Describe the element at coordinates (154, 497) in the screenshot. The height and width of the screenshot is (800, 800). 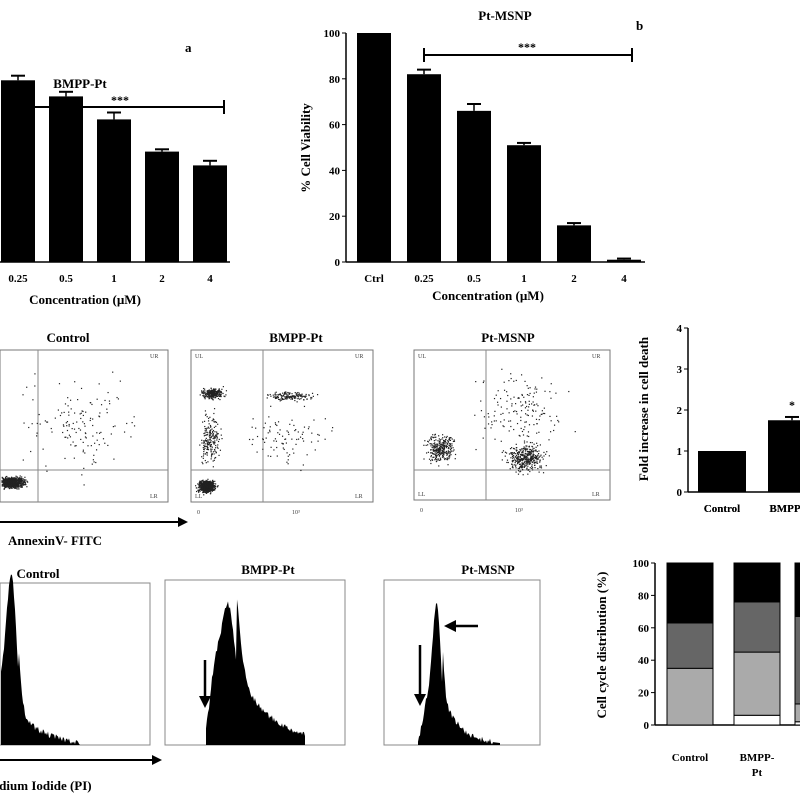
I see `quadrant-label-lr: LR` at that location.